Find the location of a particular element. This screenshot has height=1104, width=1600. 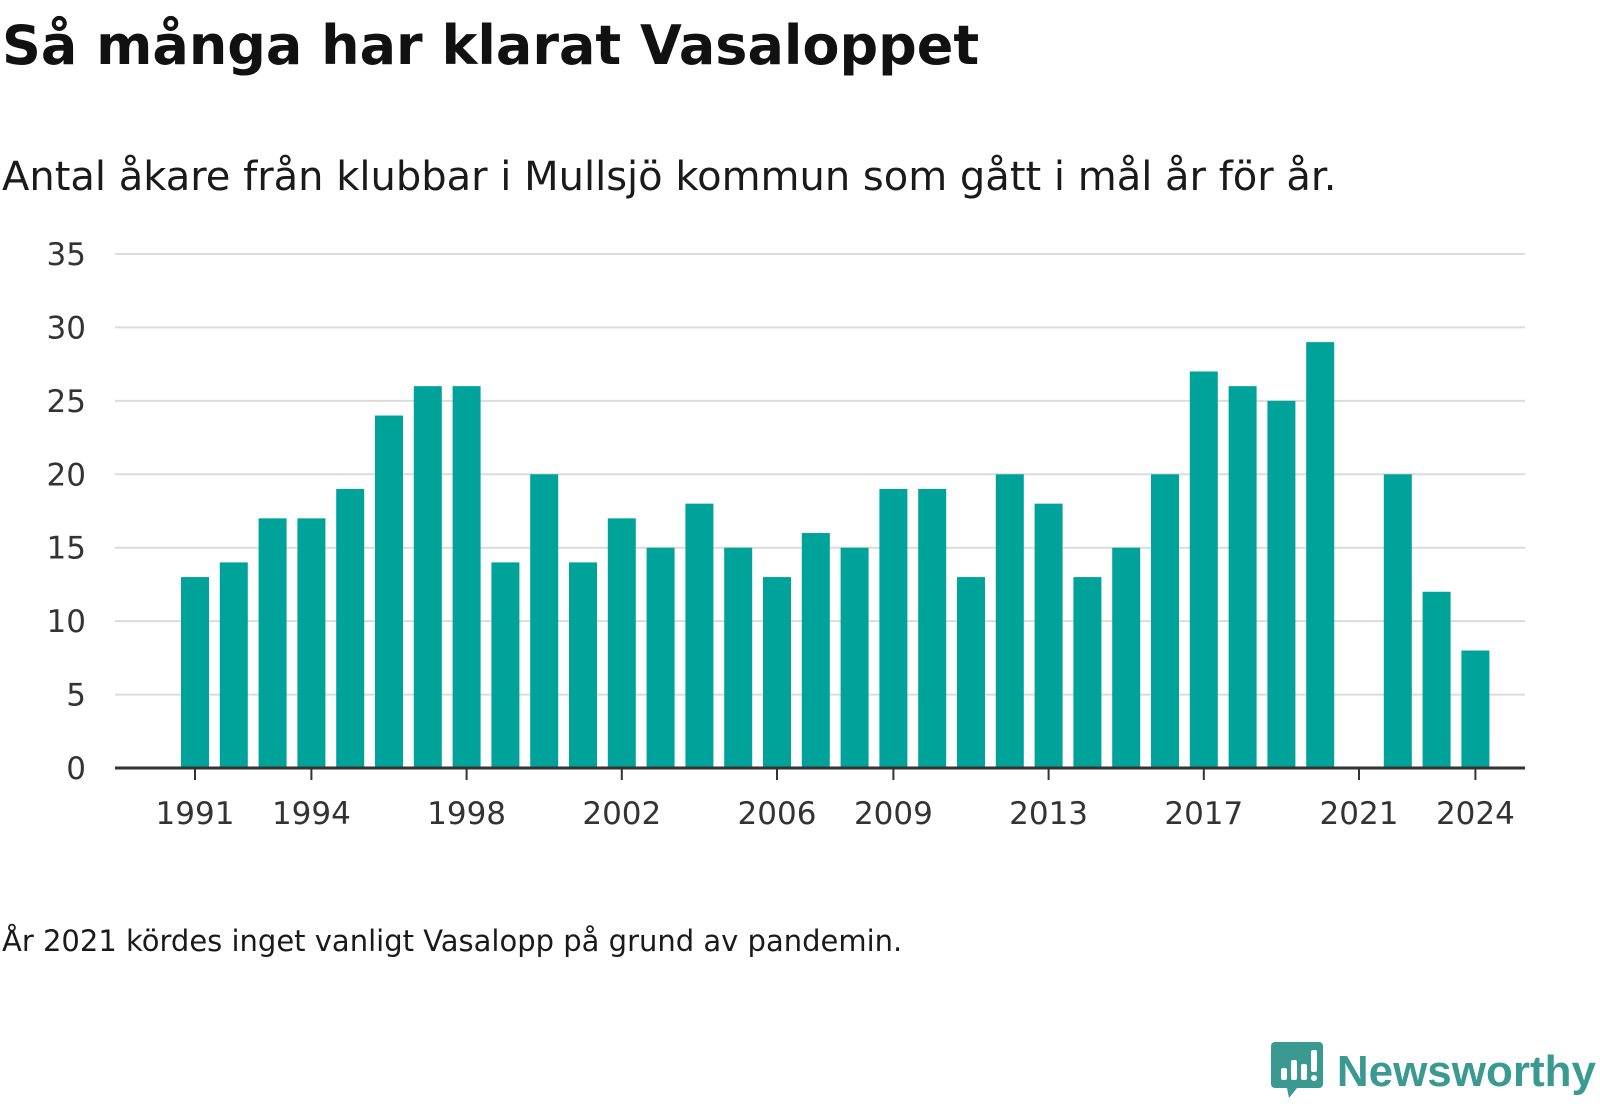

bar-2010 is located at coordinates (932, 628).